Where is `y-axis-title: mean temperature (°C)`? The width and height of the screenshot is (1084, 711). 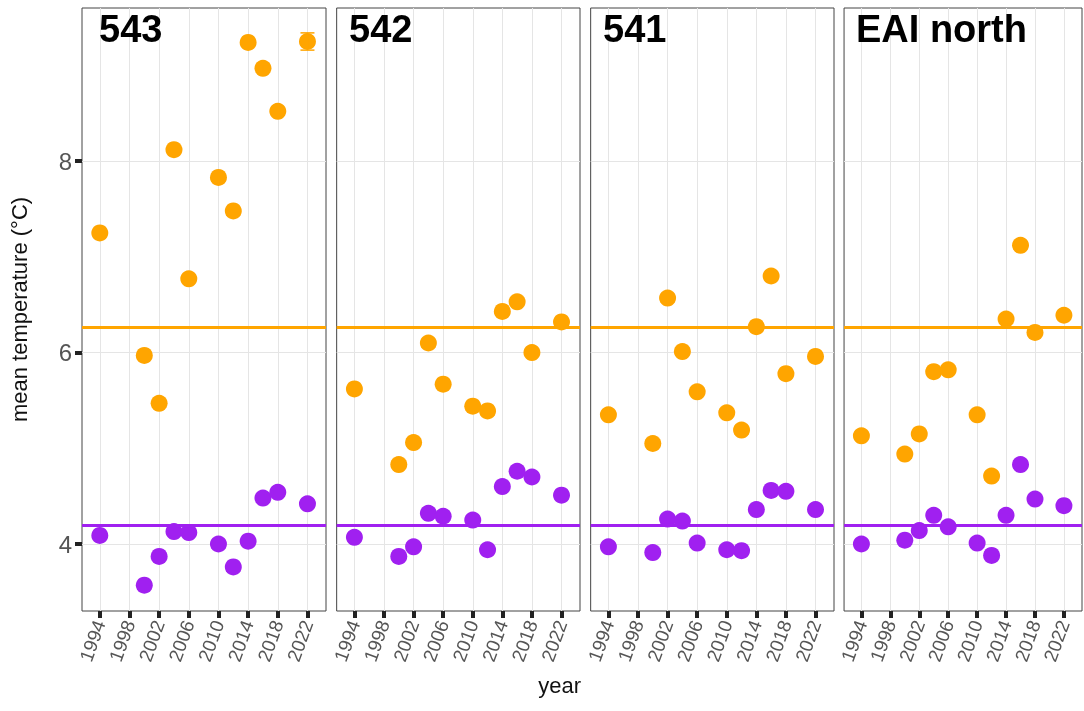
y-axis-title: mean temperature (°C) is located at coordinates (19, 309).